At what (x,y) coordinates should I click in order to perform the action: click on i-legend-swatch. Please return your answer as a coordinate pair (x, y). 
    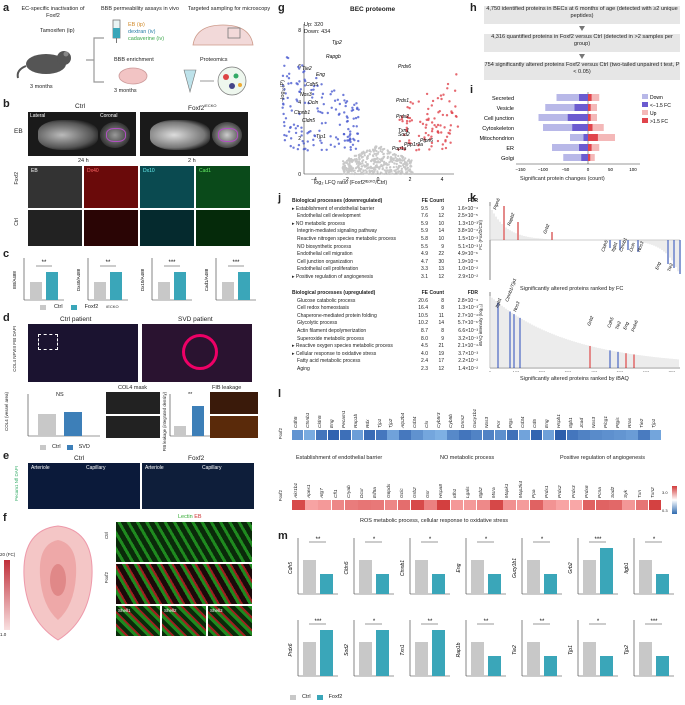
    Looking at the image, I should click on (645, 112).